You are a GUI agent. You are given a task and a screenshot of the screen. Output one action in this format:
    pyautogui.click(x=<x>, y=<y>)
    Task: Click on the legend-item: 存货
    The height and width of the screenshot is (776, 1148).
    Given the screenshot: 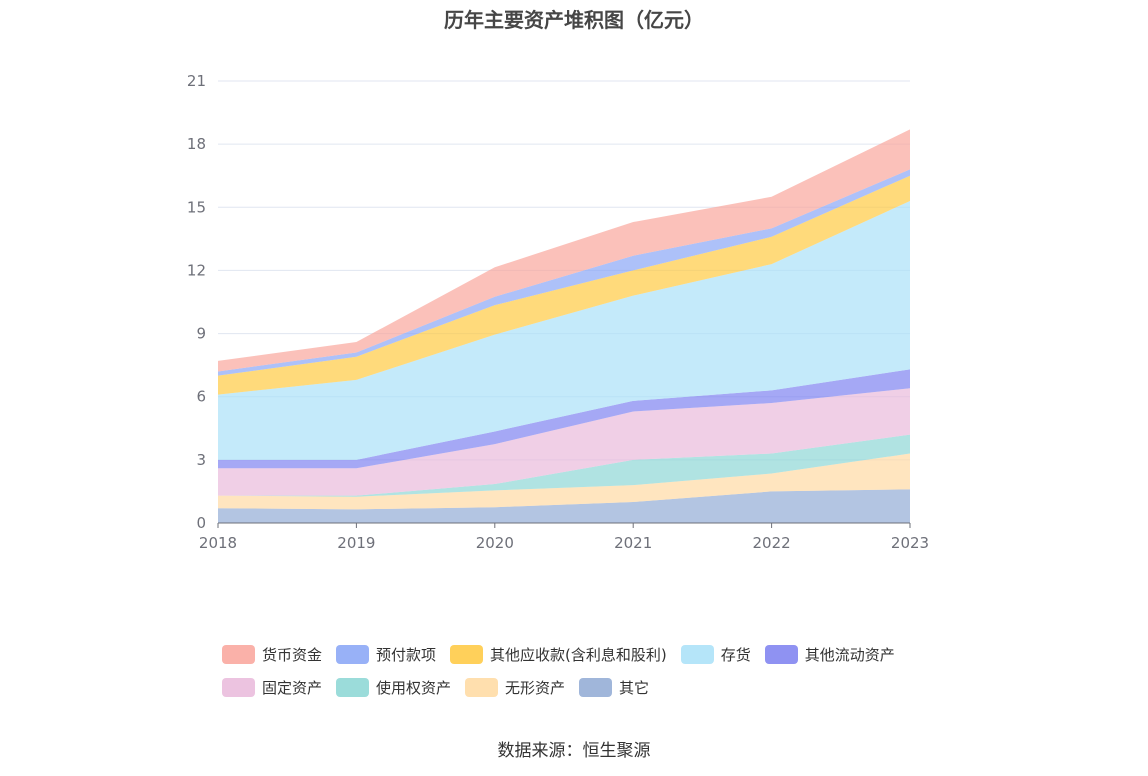 What is the action you would take?
    pyautogui.click(x=715, y=654)
    